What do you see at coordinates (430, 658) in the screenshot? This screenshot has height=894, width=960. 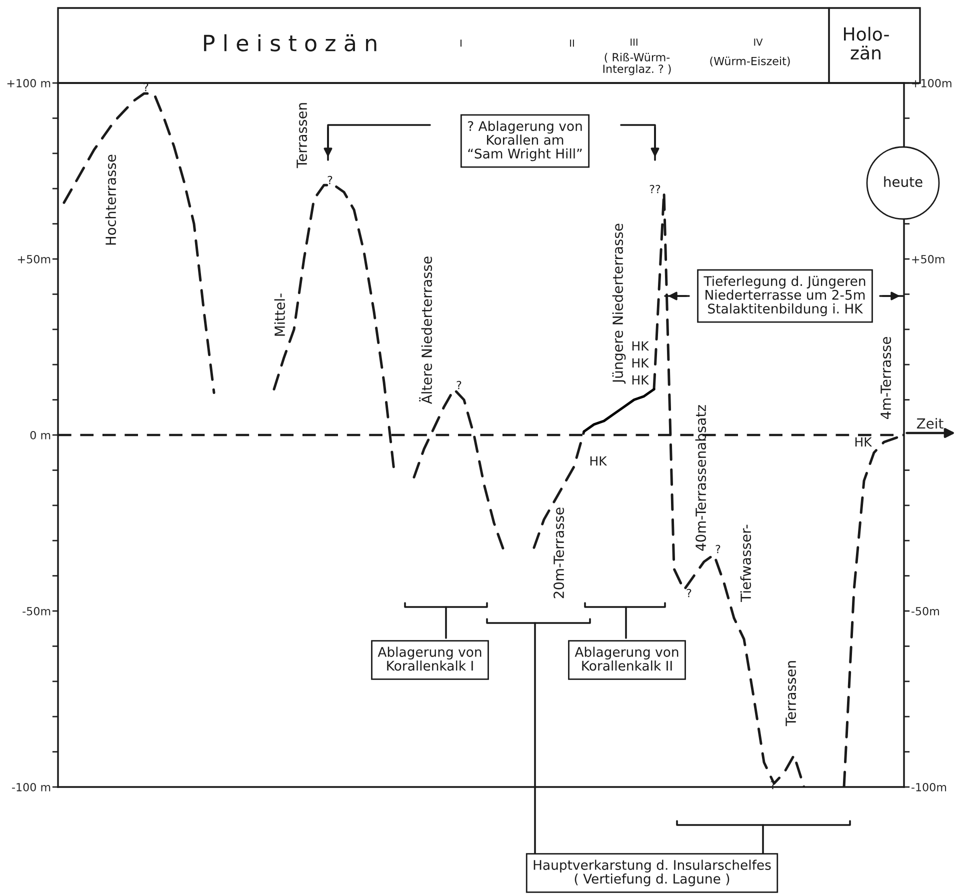 I see `annotation: Ablagerung von Korallenkalk I` at bounding box center [430, 658].